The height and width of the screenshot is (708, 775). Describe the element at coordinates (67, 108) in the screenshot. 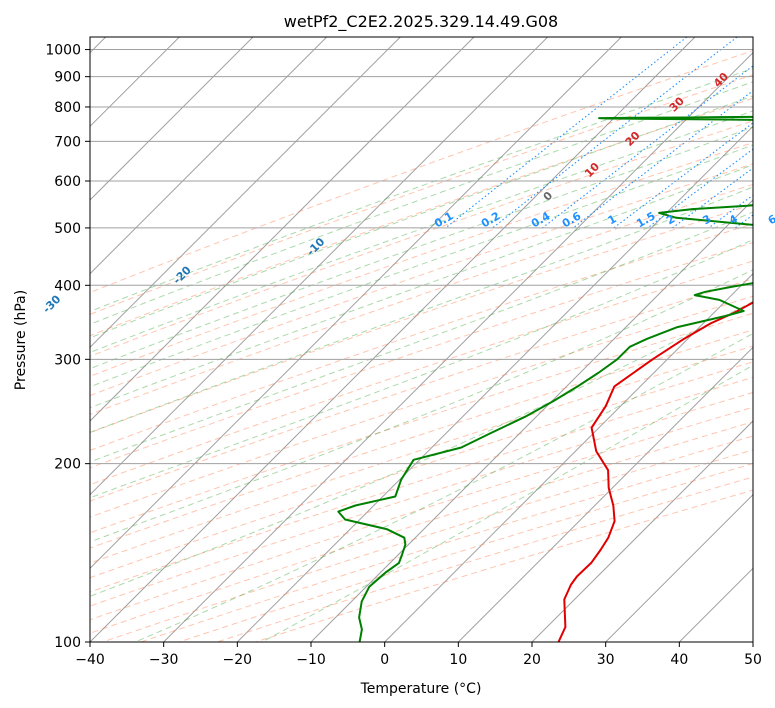

I see `y-tick-label: 800` at that location.